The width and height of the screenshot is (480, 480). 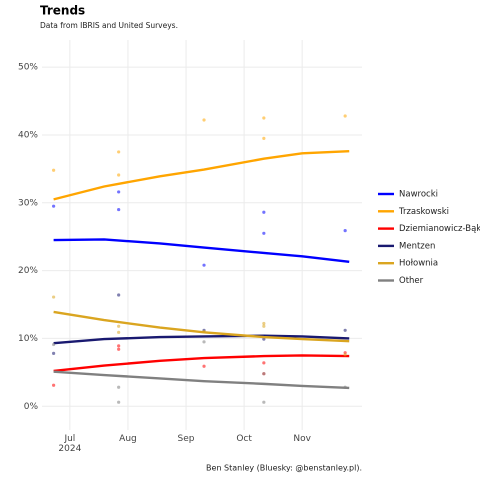 I want to click on x-tick-label: Sep, so click(x=186, y=439).